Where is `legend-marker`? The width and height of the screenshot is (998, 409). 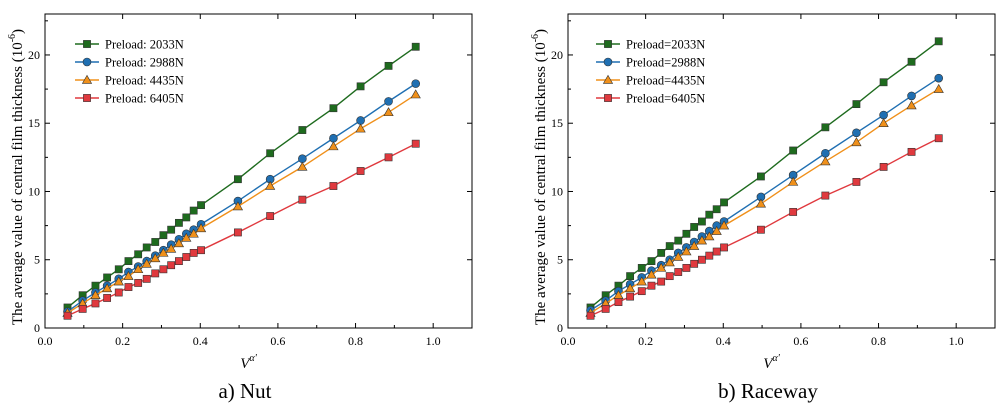 legend-marker is located at coordinates (87, 79).